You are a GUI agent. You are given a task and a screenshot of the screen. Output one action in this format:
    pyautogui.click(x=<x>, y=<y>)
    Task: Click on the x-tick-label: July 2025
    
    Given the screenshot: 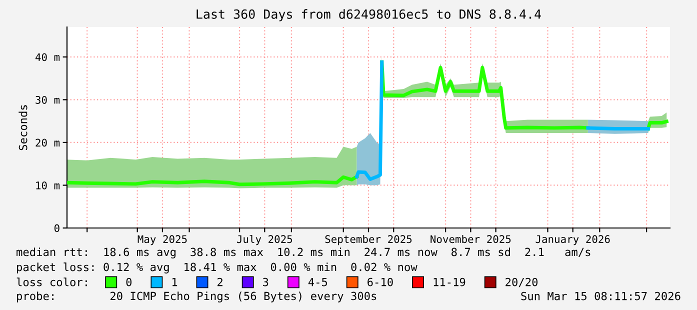 What is the action you would take?
    pyautogui.click(x=264, y=240)
    